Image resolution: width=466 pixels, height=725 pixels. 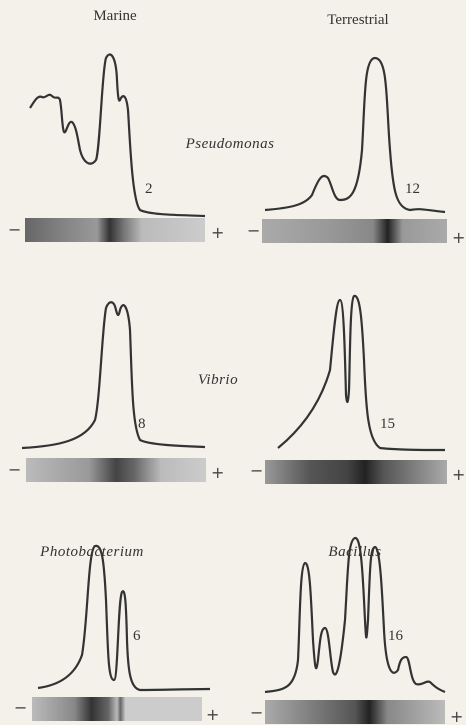 I want to click on trace-label: 16, so click(x=396, y=636).